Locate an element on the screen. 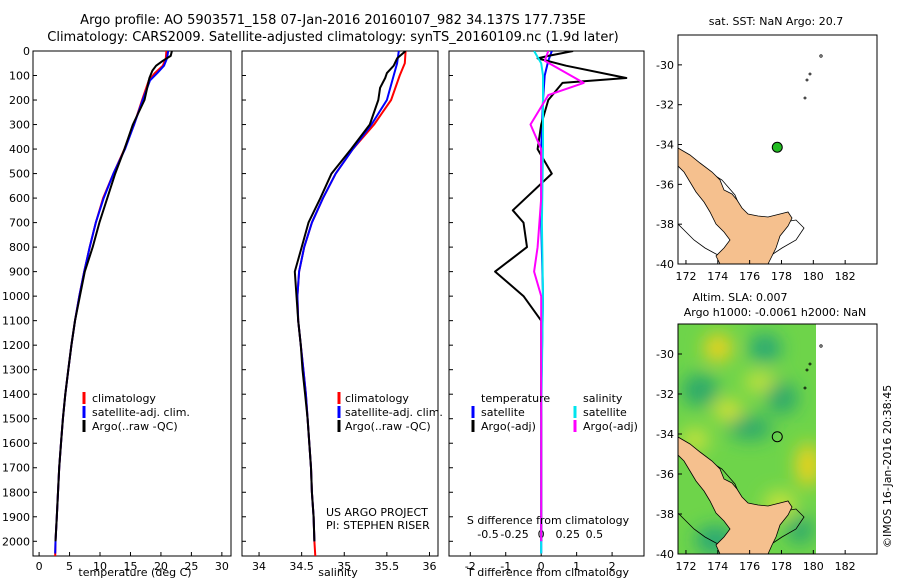 Image resolution: width=900 pixels, height=580 pixels. x-tick-label: 36 is located at coordinates (429, 566).